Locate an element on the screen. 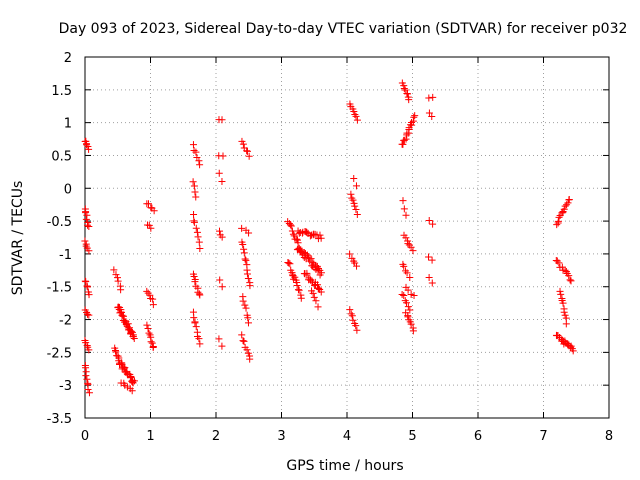 The height and width of the screenshot is (480, 640). x-tick-label: 4 is located at coordinates (347, 436).